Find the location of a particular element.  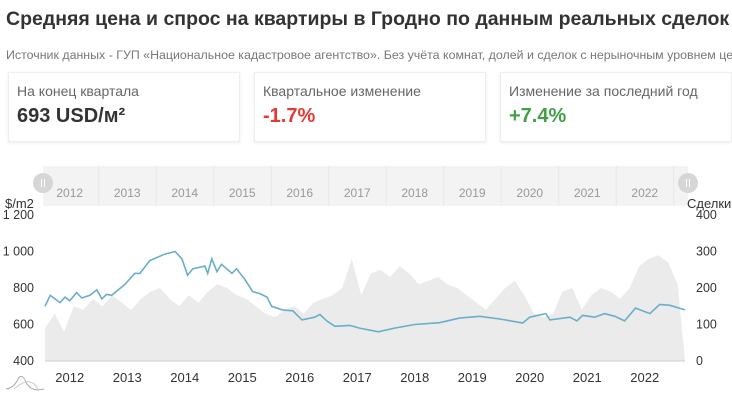

y-left-tick-label: 400 is located at coordinates (23, 361).